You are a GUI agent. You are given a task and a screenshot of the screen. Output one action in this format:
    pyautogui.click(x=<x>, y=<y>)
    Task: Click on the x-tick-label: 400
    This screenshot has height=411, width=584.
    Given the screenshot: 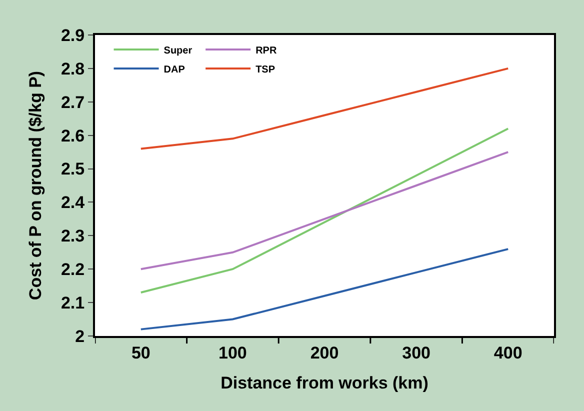 What is the action you would take?
    pyautogui.click(x=508, y=352)
    